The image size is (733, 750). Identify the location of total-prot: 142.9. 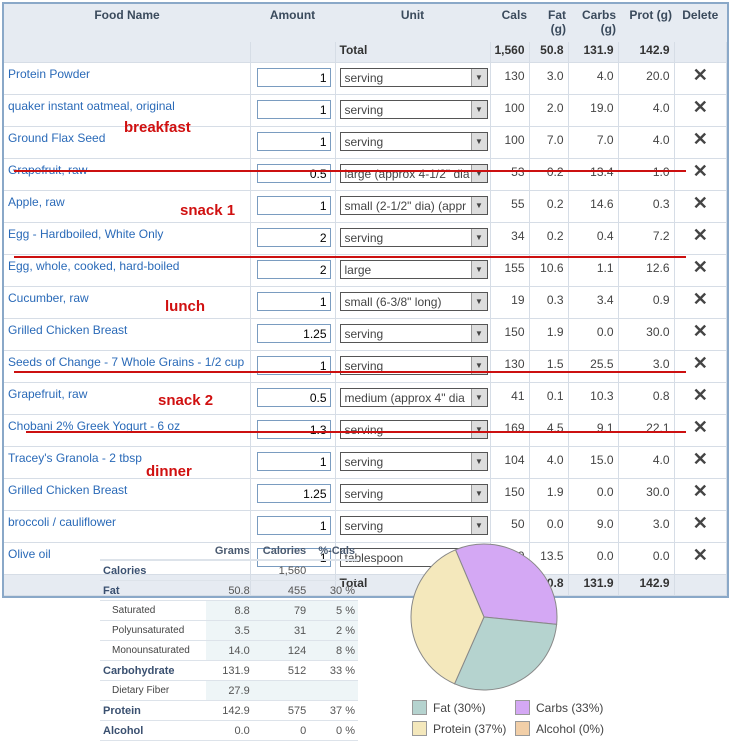
(646, 585).